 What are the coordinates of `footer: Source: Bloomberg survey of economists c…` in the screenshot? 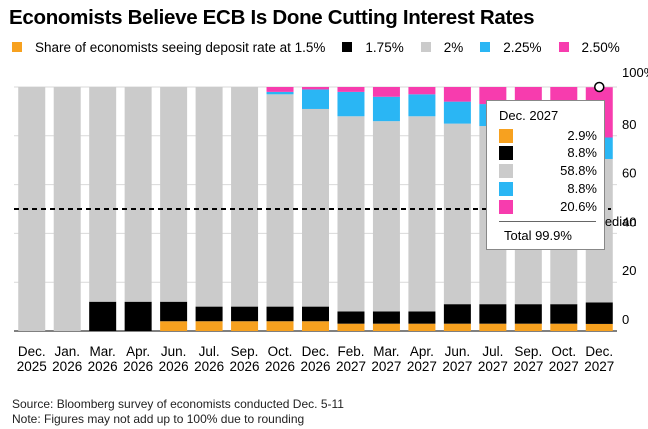 It's located at (178, 412).